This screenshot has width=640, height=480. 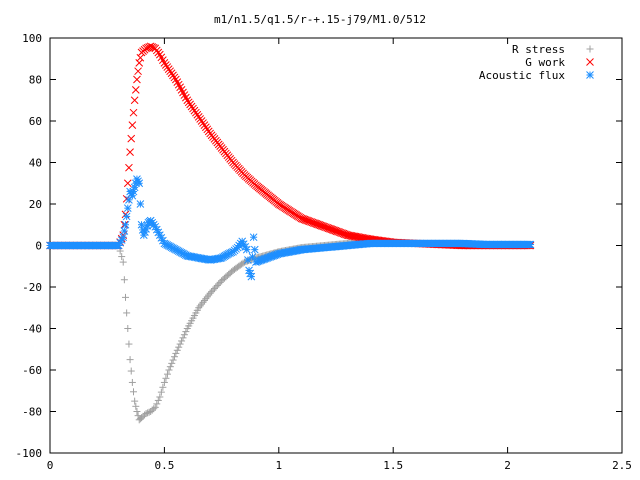 What do you see at coordinates (590, 49) in the screenshot?
I see `legend-marker` at bounding box center [590, 49].